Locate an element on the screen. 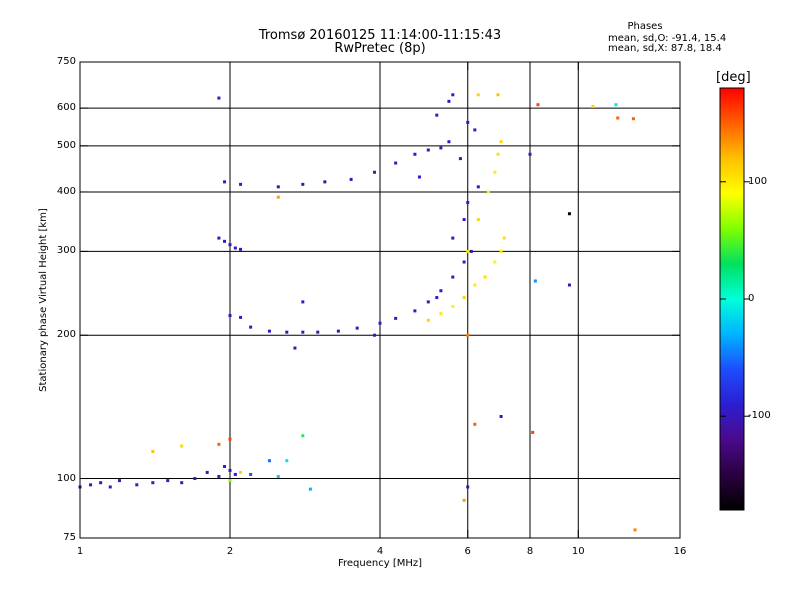 This screenshot has width=800, height=600. colorbar-ticks is located at coordinates (735, 299).